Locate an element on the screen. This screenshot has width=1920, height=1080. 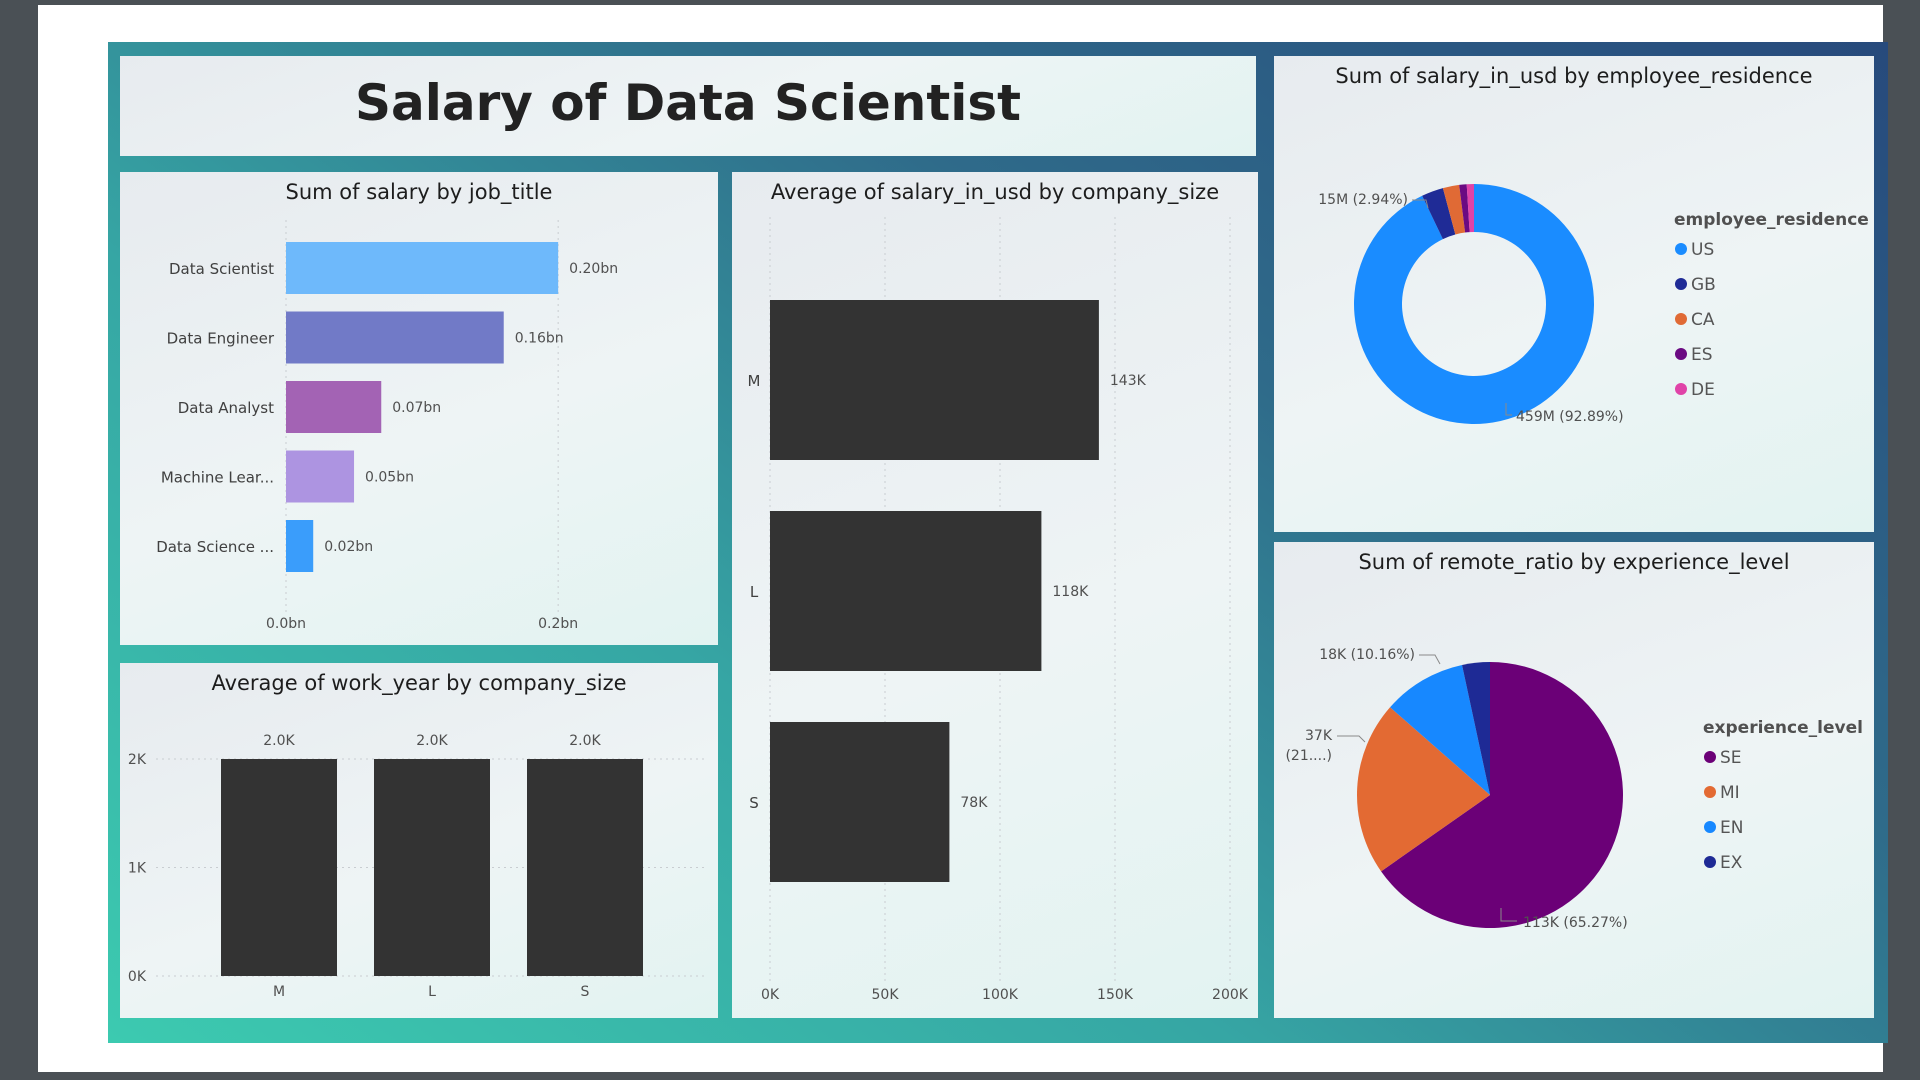
x-tick-label: 0.2bn is located at coordinates (558, 624).